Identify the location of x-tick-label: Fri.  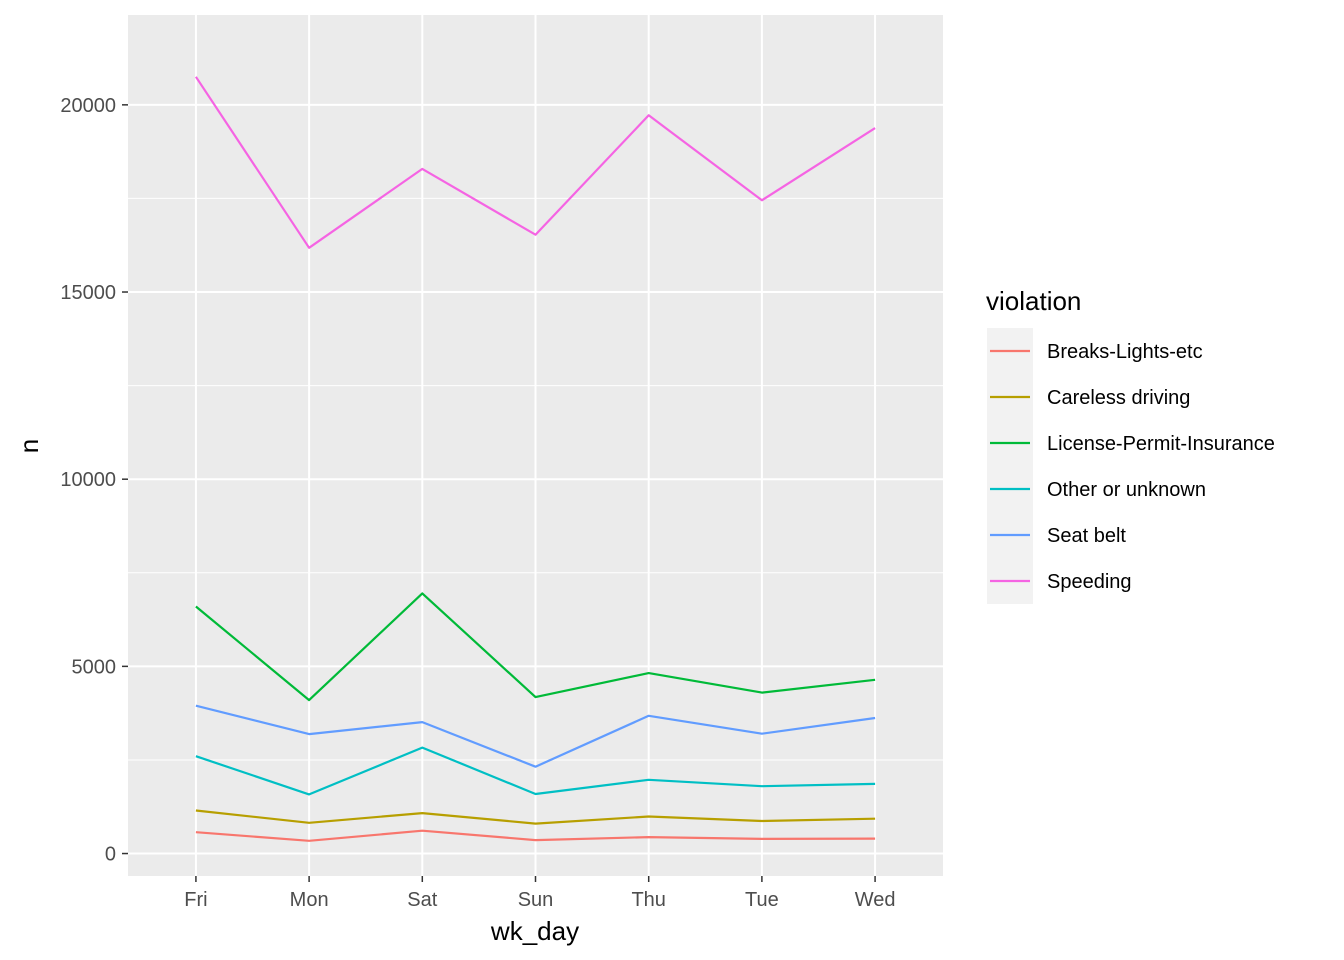
(195, 900).